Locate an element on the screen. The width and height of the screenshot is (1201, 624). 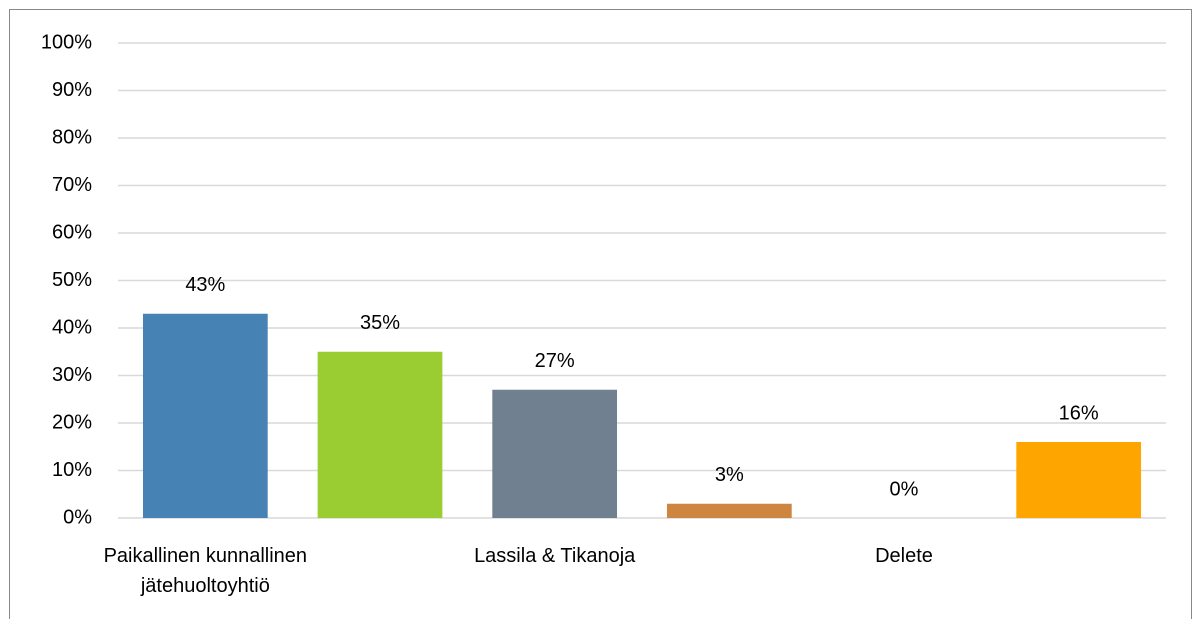
y-tick-label: 0% is located at coordinates (77, 517).